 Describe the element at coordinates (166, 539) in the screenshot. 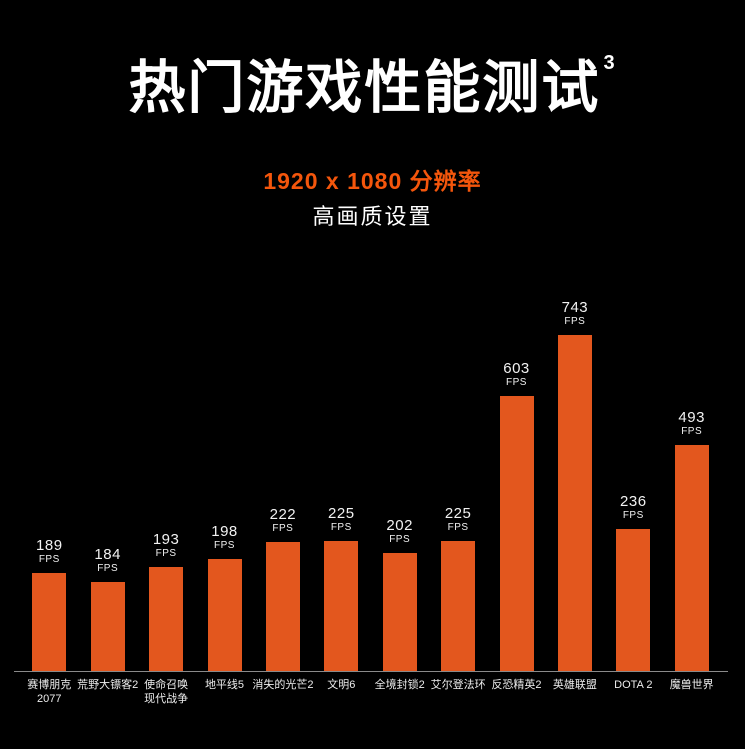

I see `fps-value: 193` at that location.